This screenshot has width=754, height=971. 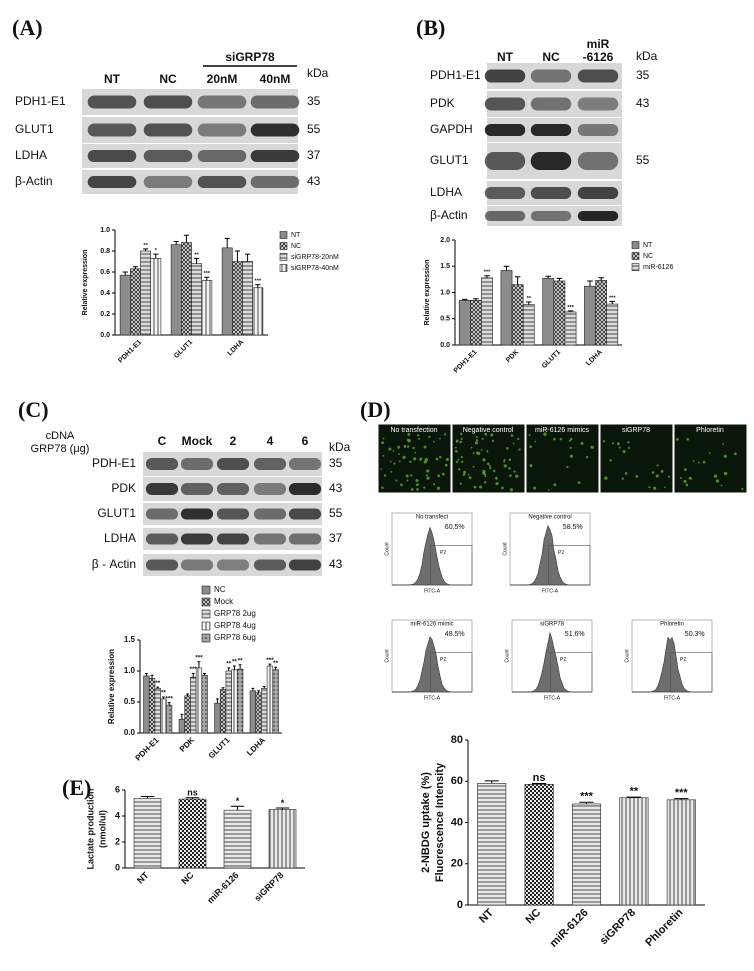 I want to click on panel-label: (B), so click(x=430, y=27).